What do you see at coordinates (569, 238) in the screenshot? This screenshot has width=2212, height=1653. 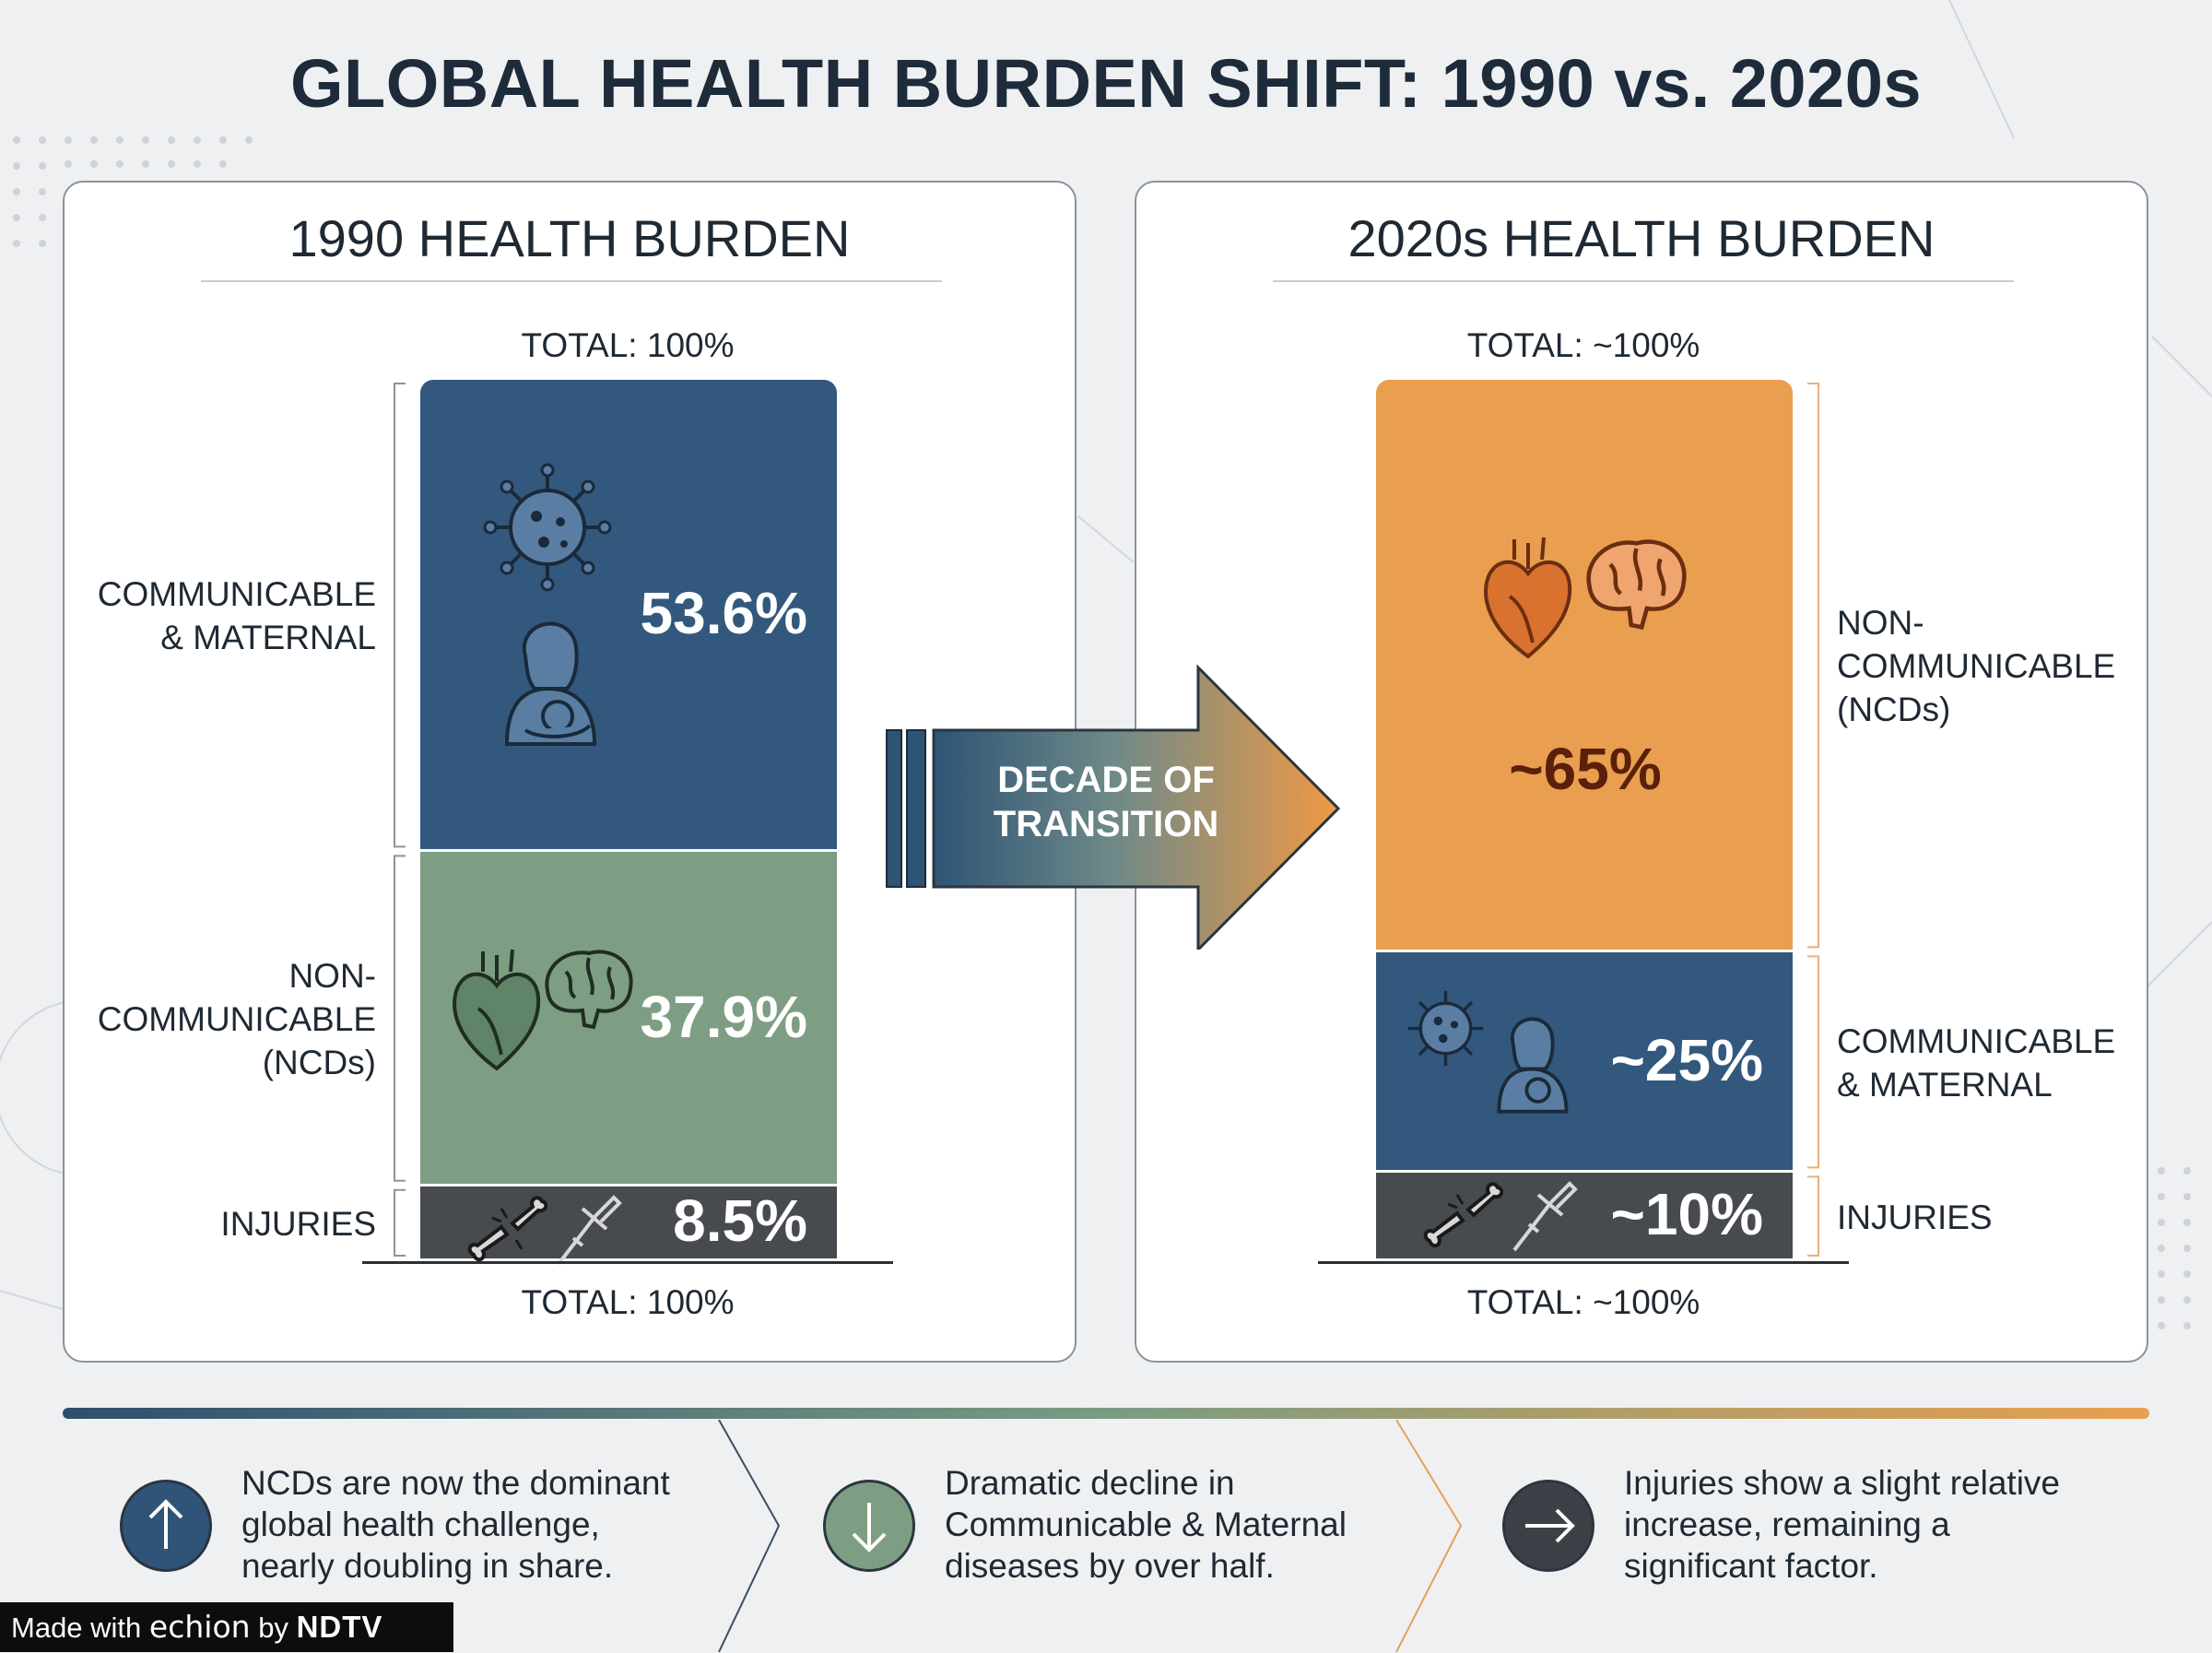 I see `chart-title-1990: 1990 HEALTH BURDEN` at bounding box center [569, 238].